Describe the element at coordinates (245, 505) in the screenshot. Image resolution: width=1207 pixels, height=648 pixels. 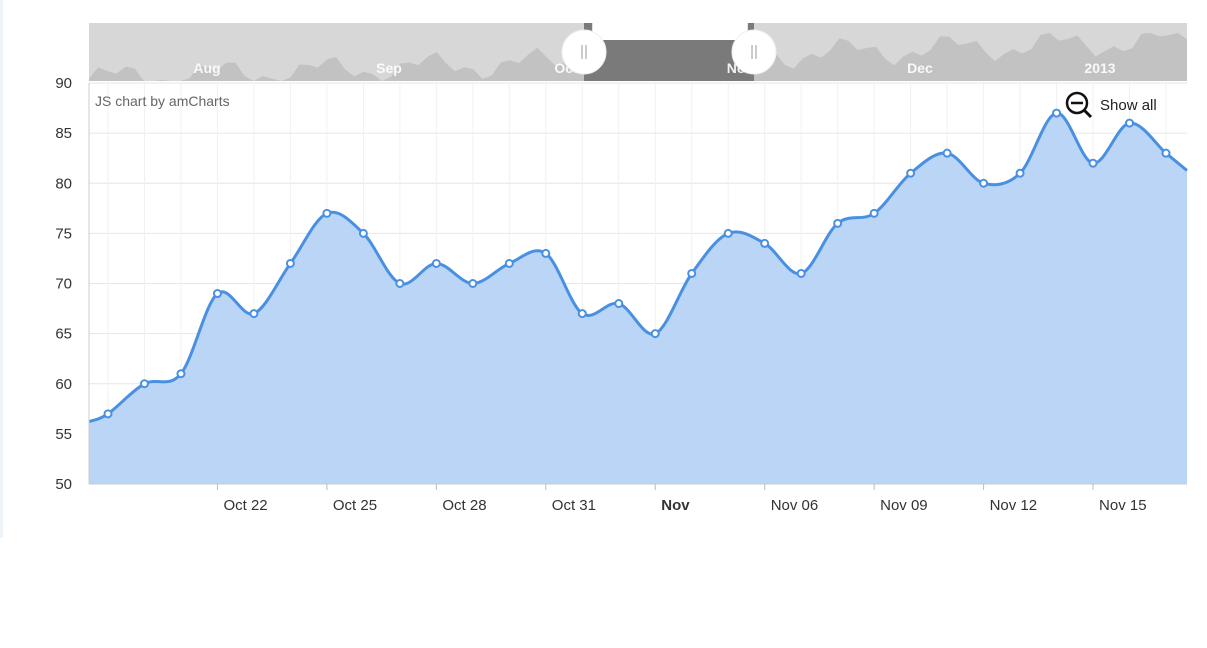
I see `x-tick-label: Oct 22` at that location.